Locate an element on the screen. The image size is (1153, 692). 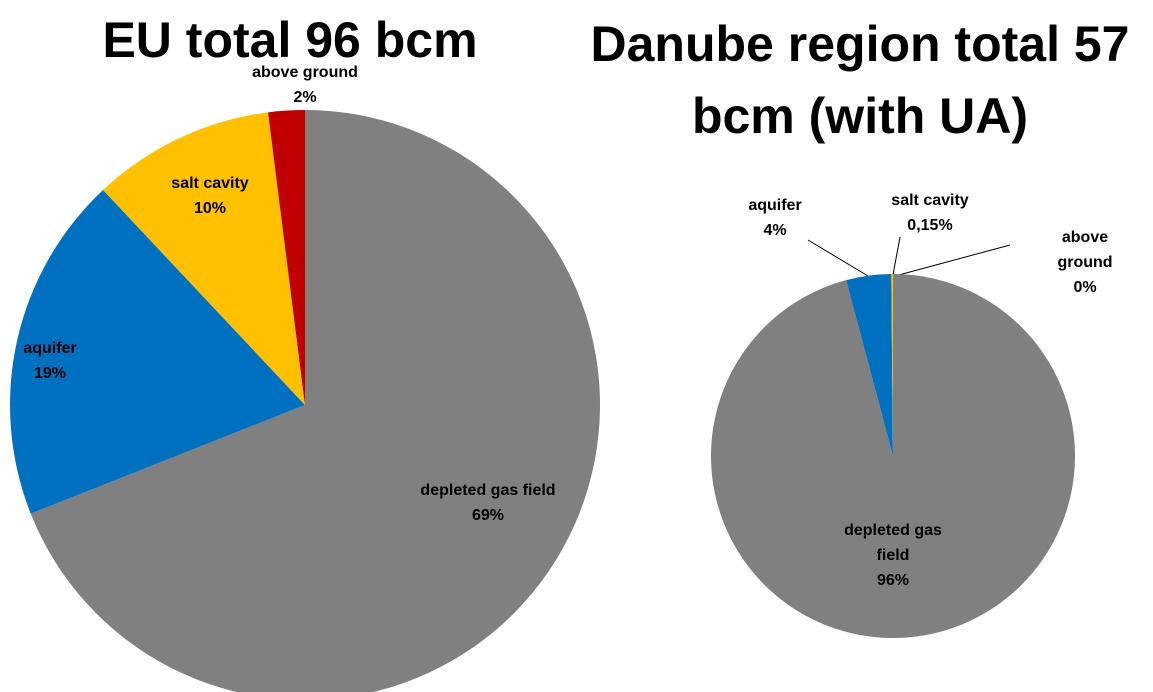
chart-title: Danube region total 57 bcm (with UA) is located at coordinates (860, 80).